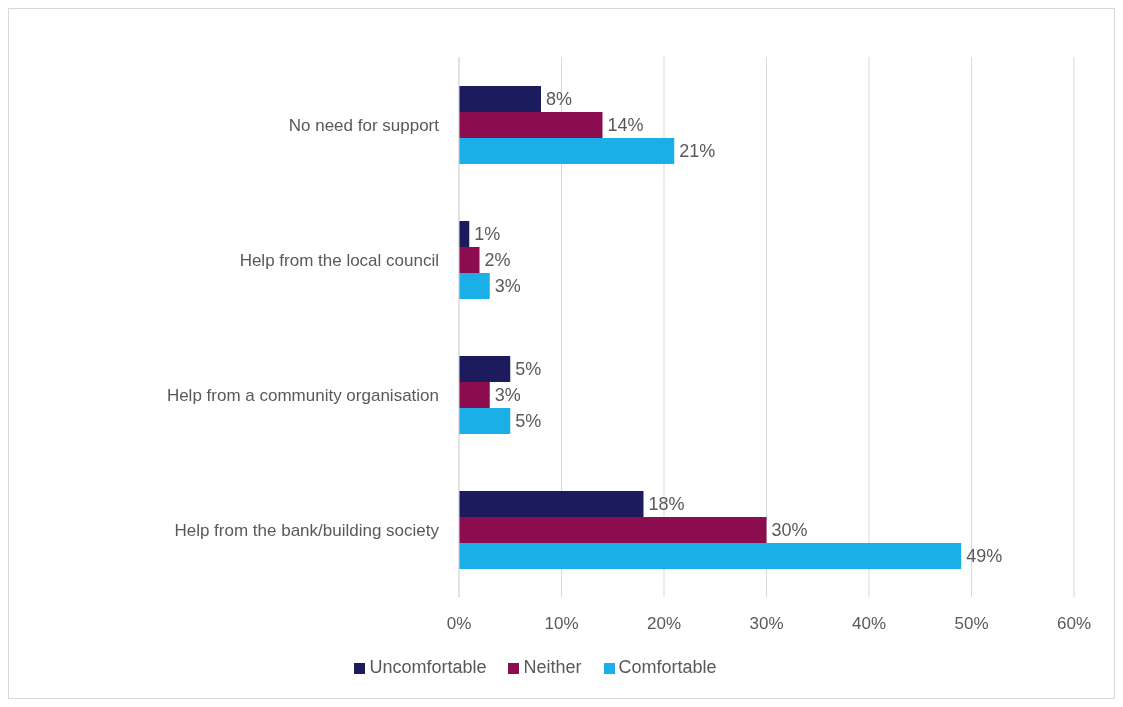  I want to click on data-label: 18%, so click(666, 504).